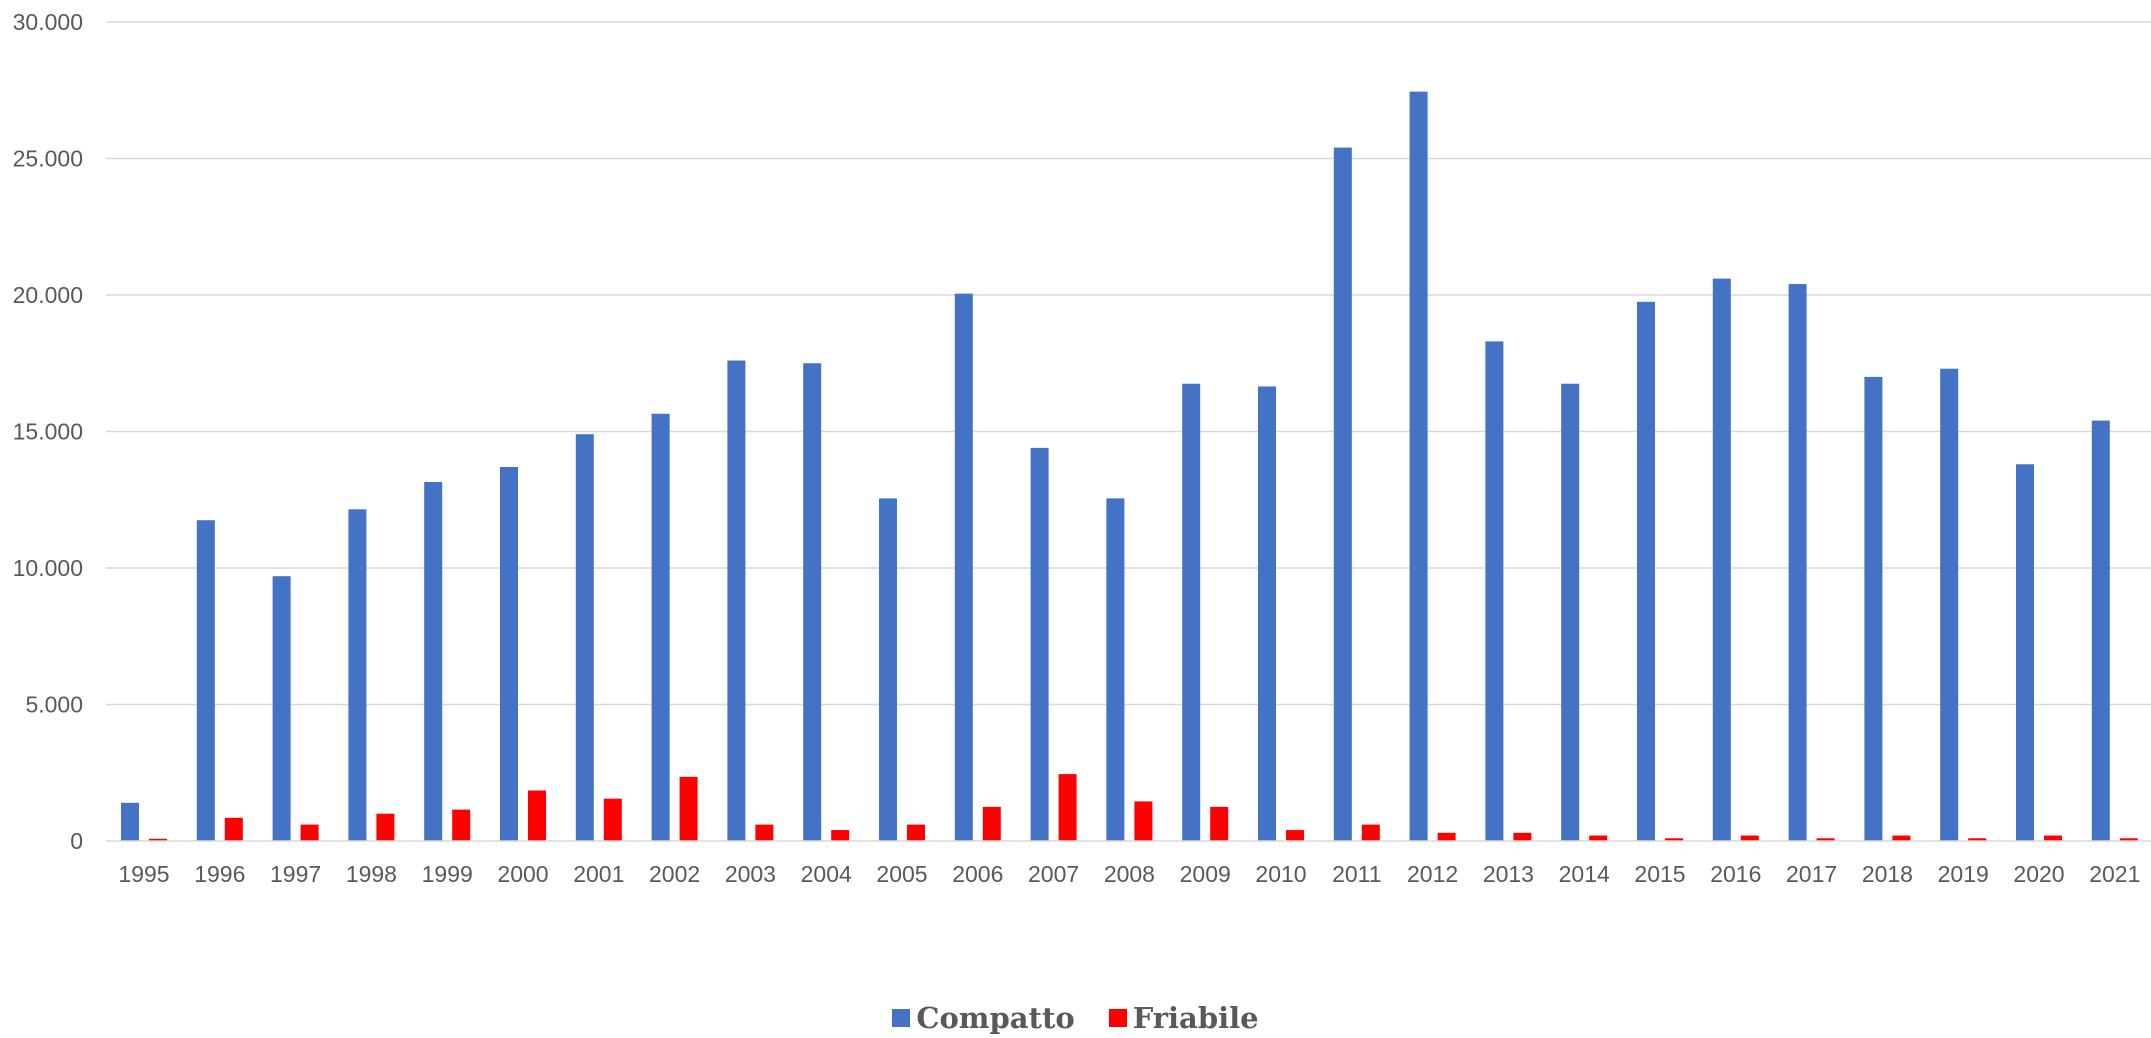 This screenshot has width=2151, height=1038. I want to click on bar-compatto-2020, so click(2025, 652).